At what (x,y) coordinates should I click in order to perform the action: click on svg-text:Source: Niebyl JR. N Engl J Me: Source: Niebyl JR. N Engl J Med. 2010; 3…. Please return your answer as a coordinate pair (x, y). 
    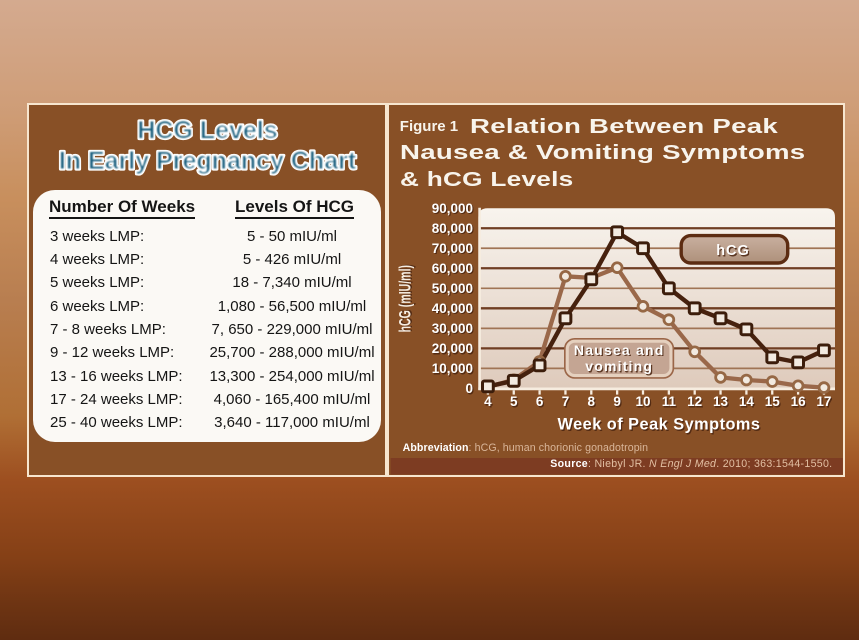
    Looking at the image, I should click on (691, 464).